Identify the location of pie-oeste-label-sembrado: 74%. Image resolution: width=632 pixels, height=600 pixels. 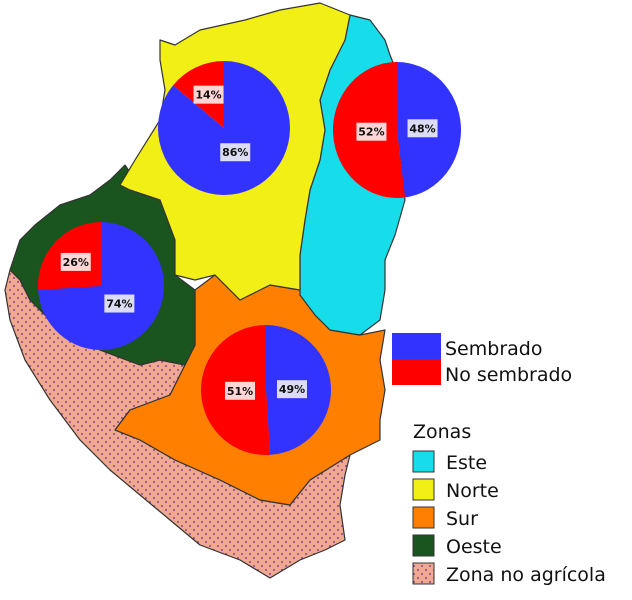
(119, 304).